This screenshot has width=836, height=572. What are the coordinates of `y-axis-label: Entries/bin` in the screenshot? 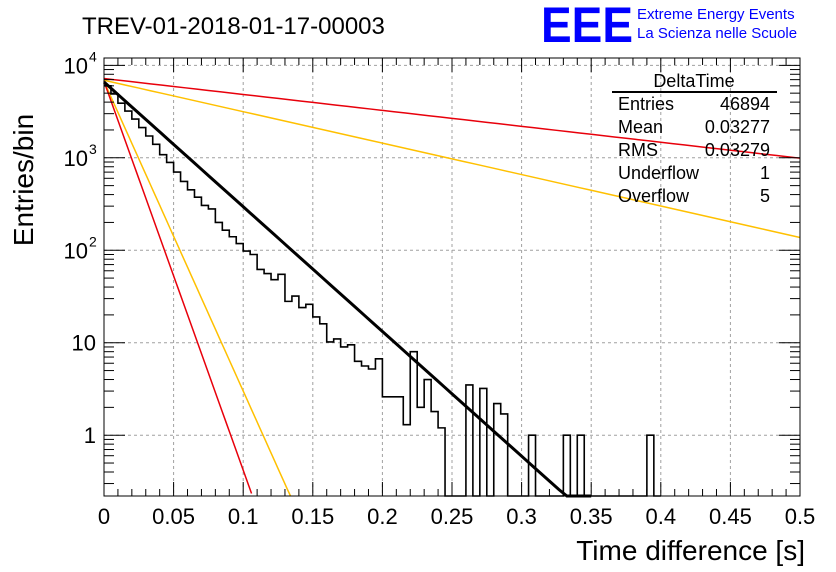 It's located at (23, 180).